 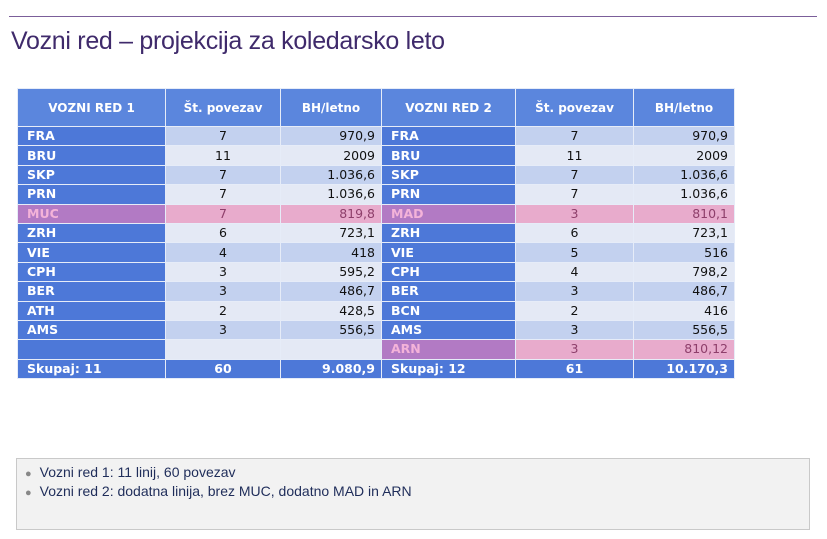 I want to click on table-row: SKP 7 1.036,6 SKP 7 1.036,6, so click(x=376, y=175).